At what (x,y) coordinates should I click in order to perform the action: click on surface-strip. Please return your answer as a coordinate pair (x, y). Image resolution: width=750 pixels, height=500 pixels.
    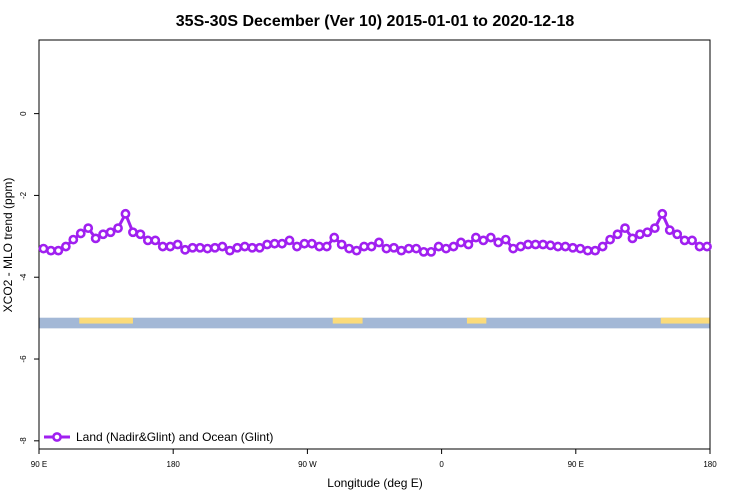
    Looking at the image, I should click on (374, 323).